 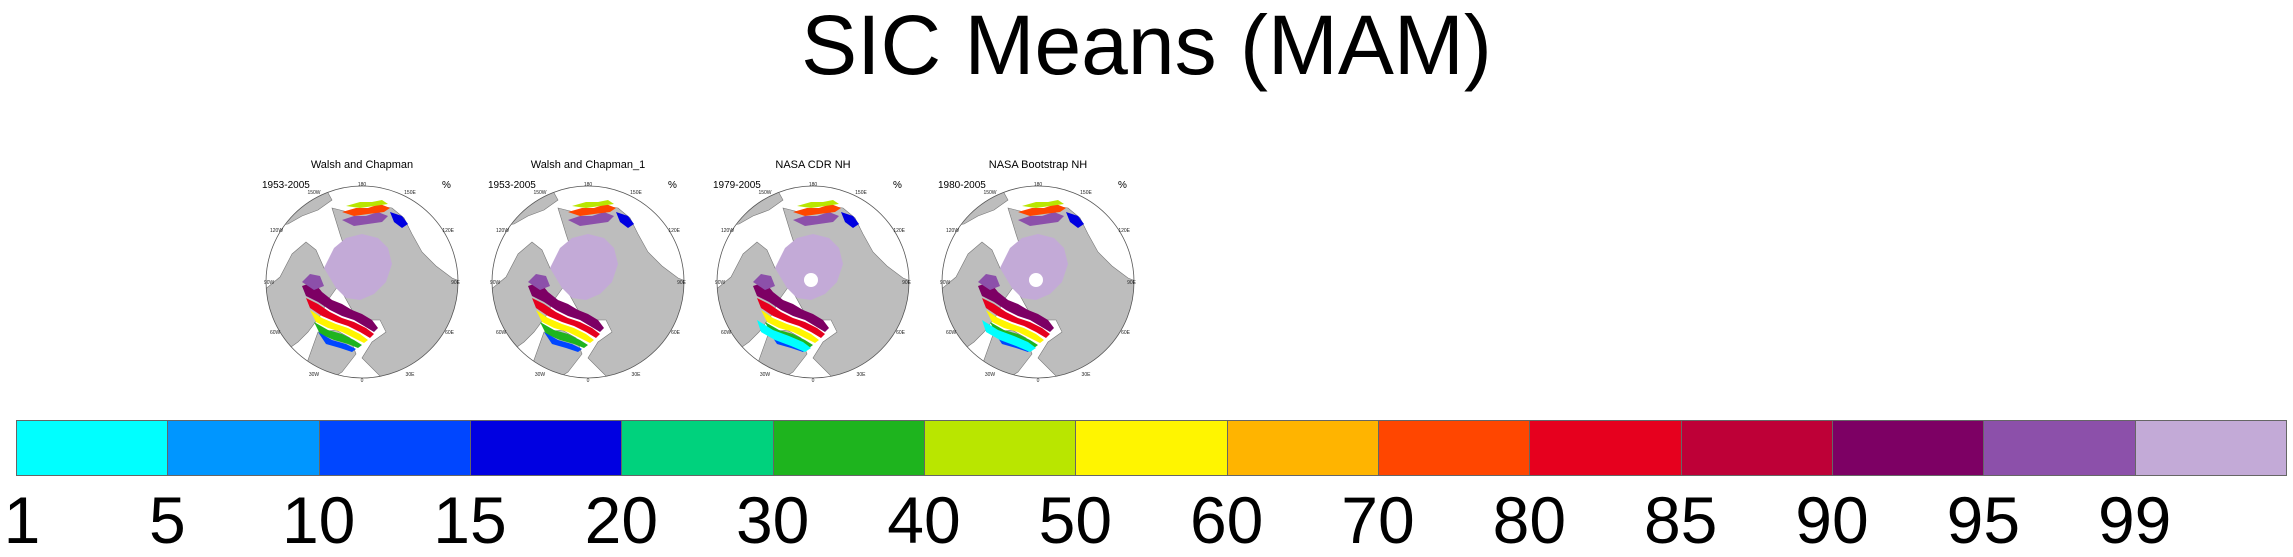 What do you see at coordinates (318, 520) in the screenshot?
I see `colorbar-label: 10` at bounding box center [318, 520].